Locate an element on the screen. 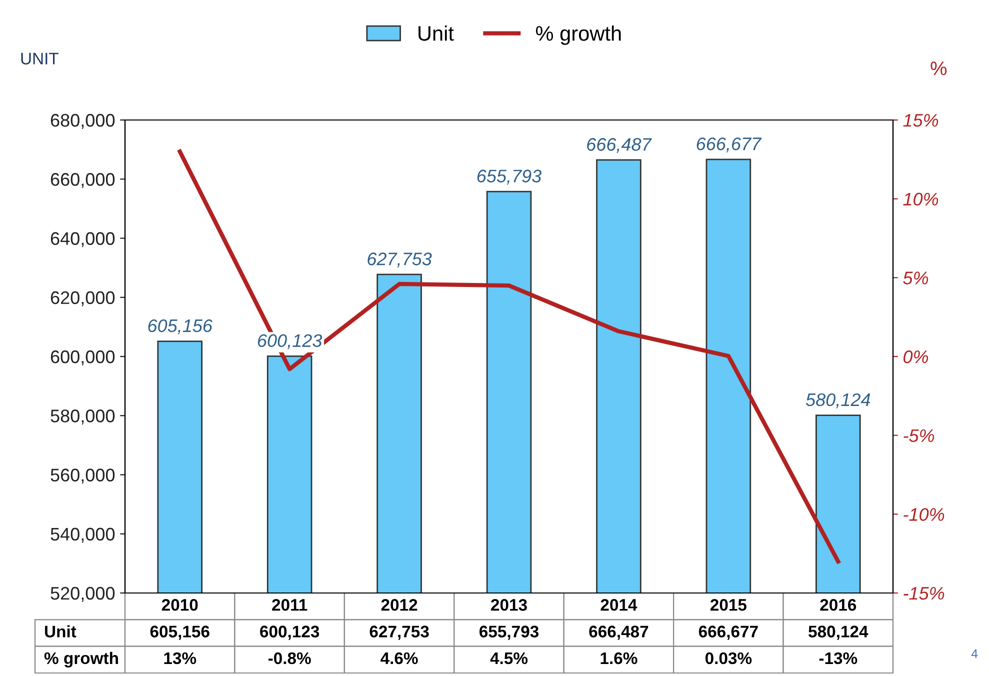 This screenshot has height=676, width=989. text: 655,793 is located at coordinates (509, 177).